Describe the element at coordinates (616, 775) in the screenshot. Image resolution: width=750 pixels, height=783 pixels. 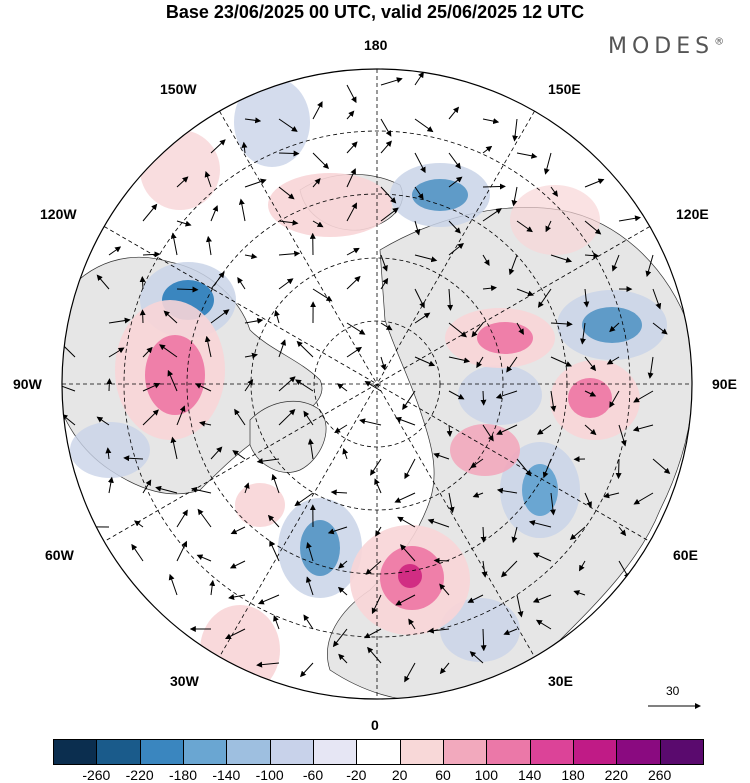
I see `colorbar-tick-label: 220` at that location.